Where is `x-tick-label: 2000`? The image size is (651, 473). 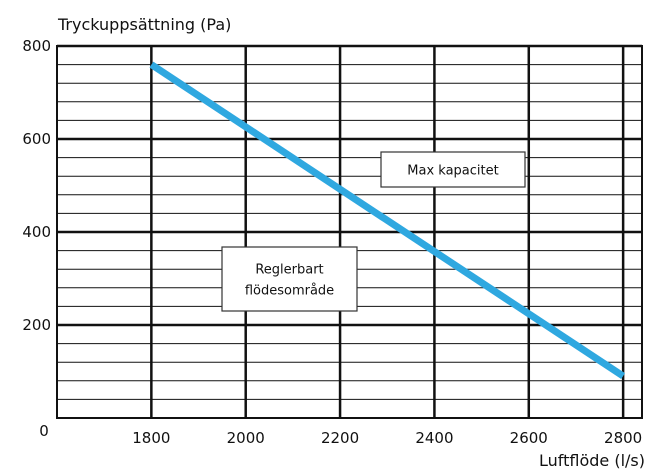 x-tick-label: 2000 is located at coordinates (246, 438).